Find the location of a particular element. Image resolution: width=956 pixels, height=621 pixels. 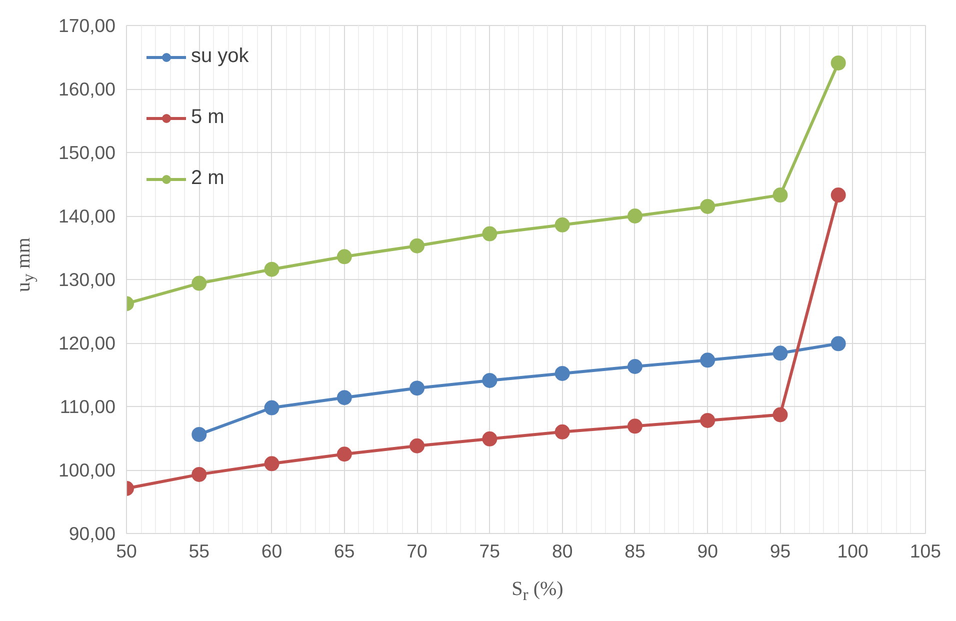

x-tick-label: 100 is located at coordinates (852, 551).